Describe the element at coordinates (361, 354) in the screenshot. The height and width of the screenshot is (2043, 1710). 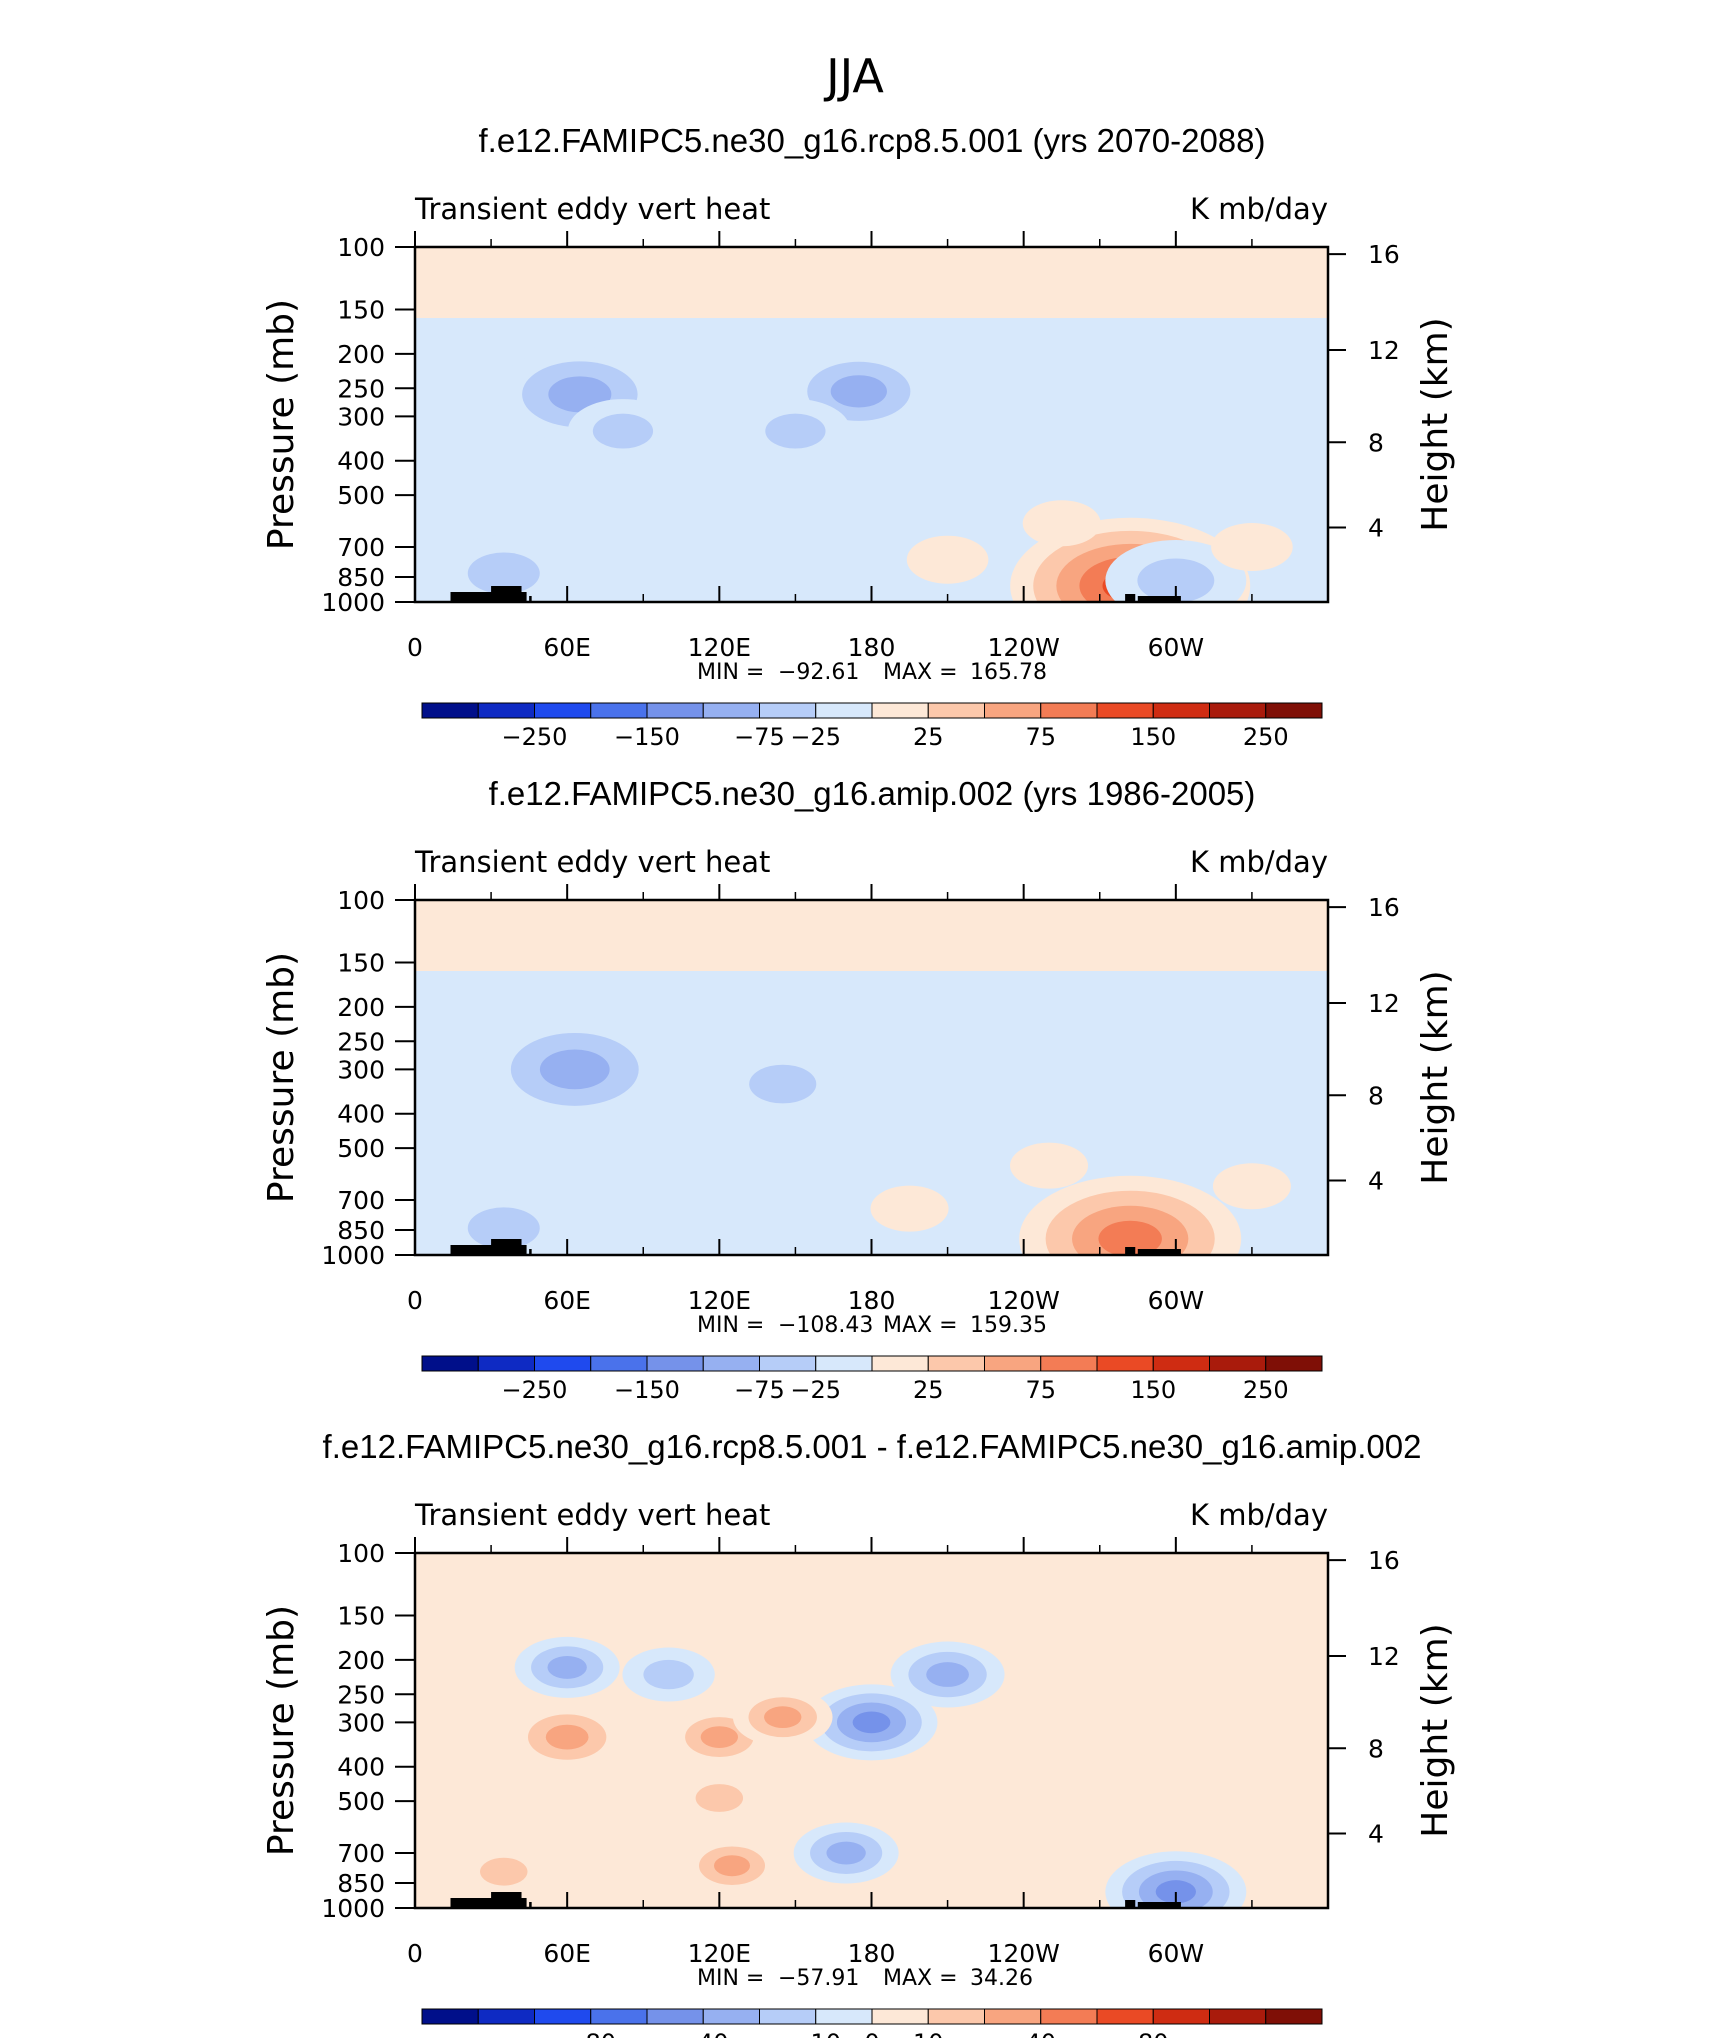
I see `y-tick-label: 200` at that location.